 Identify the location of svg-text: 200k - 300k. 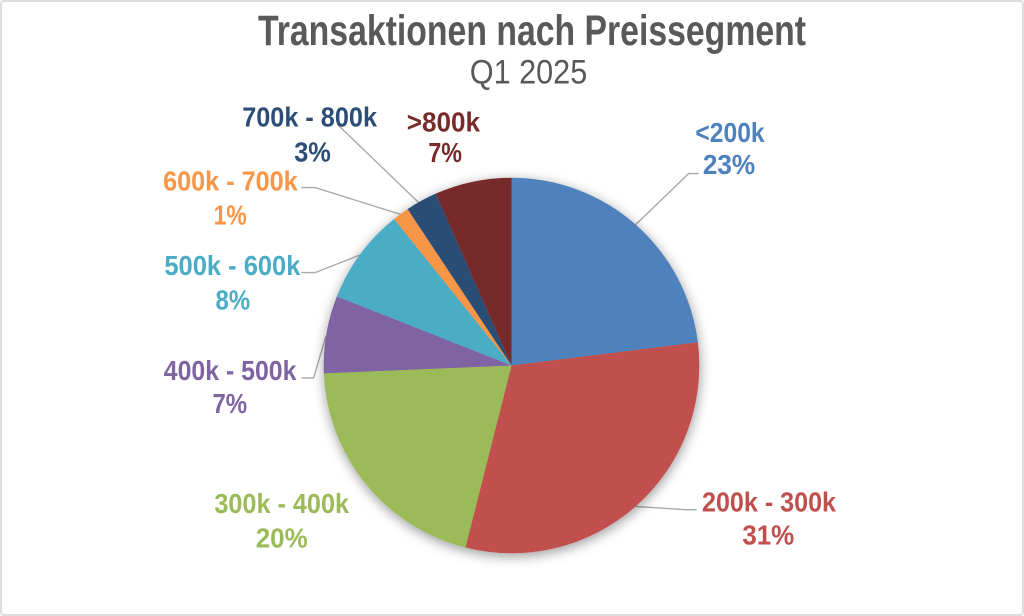
(769, 502).